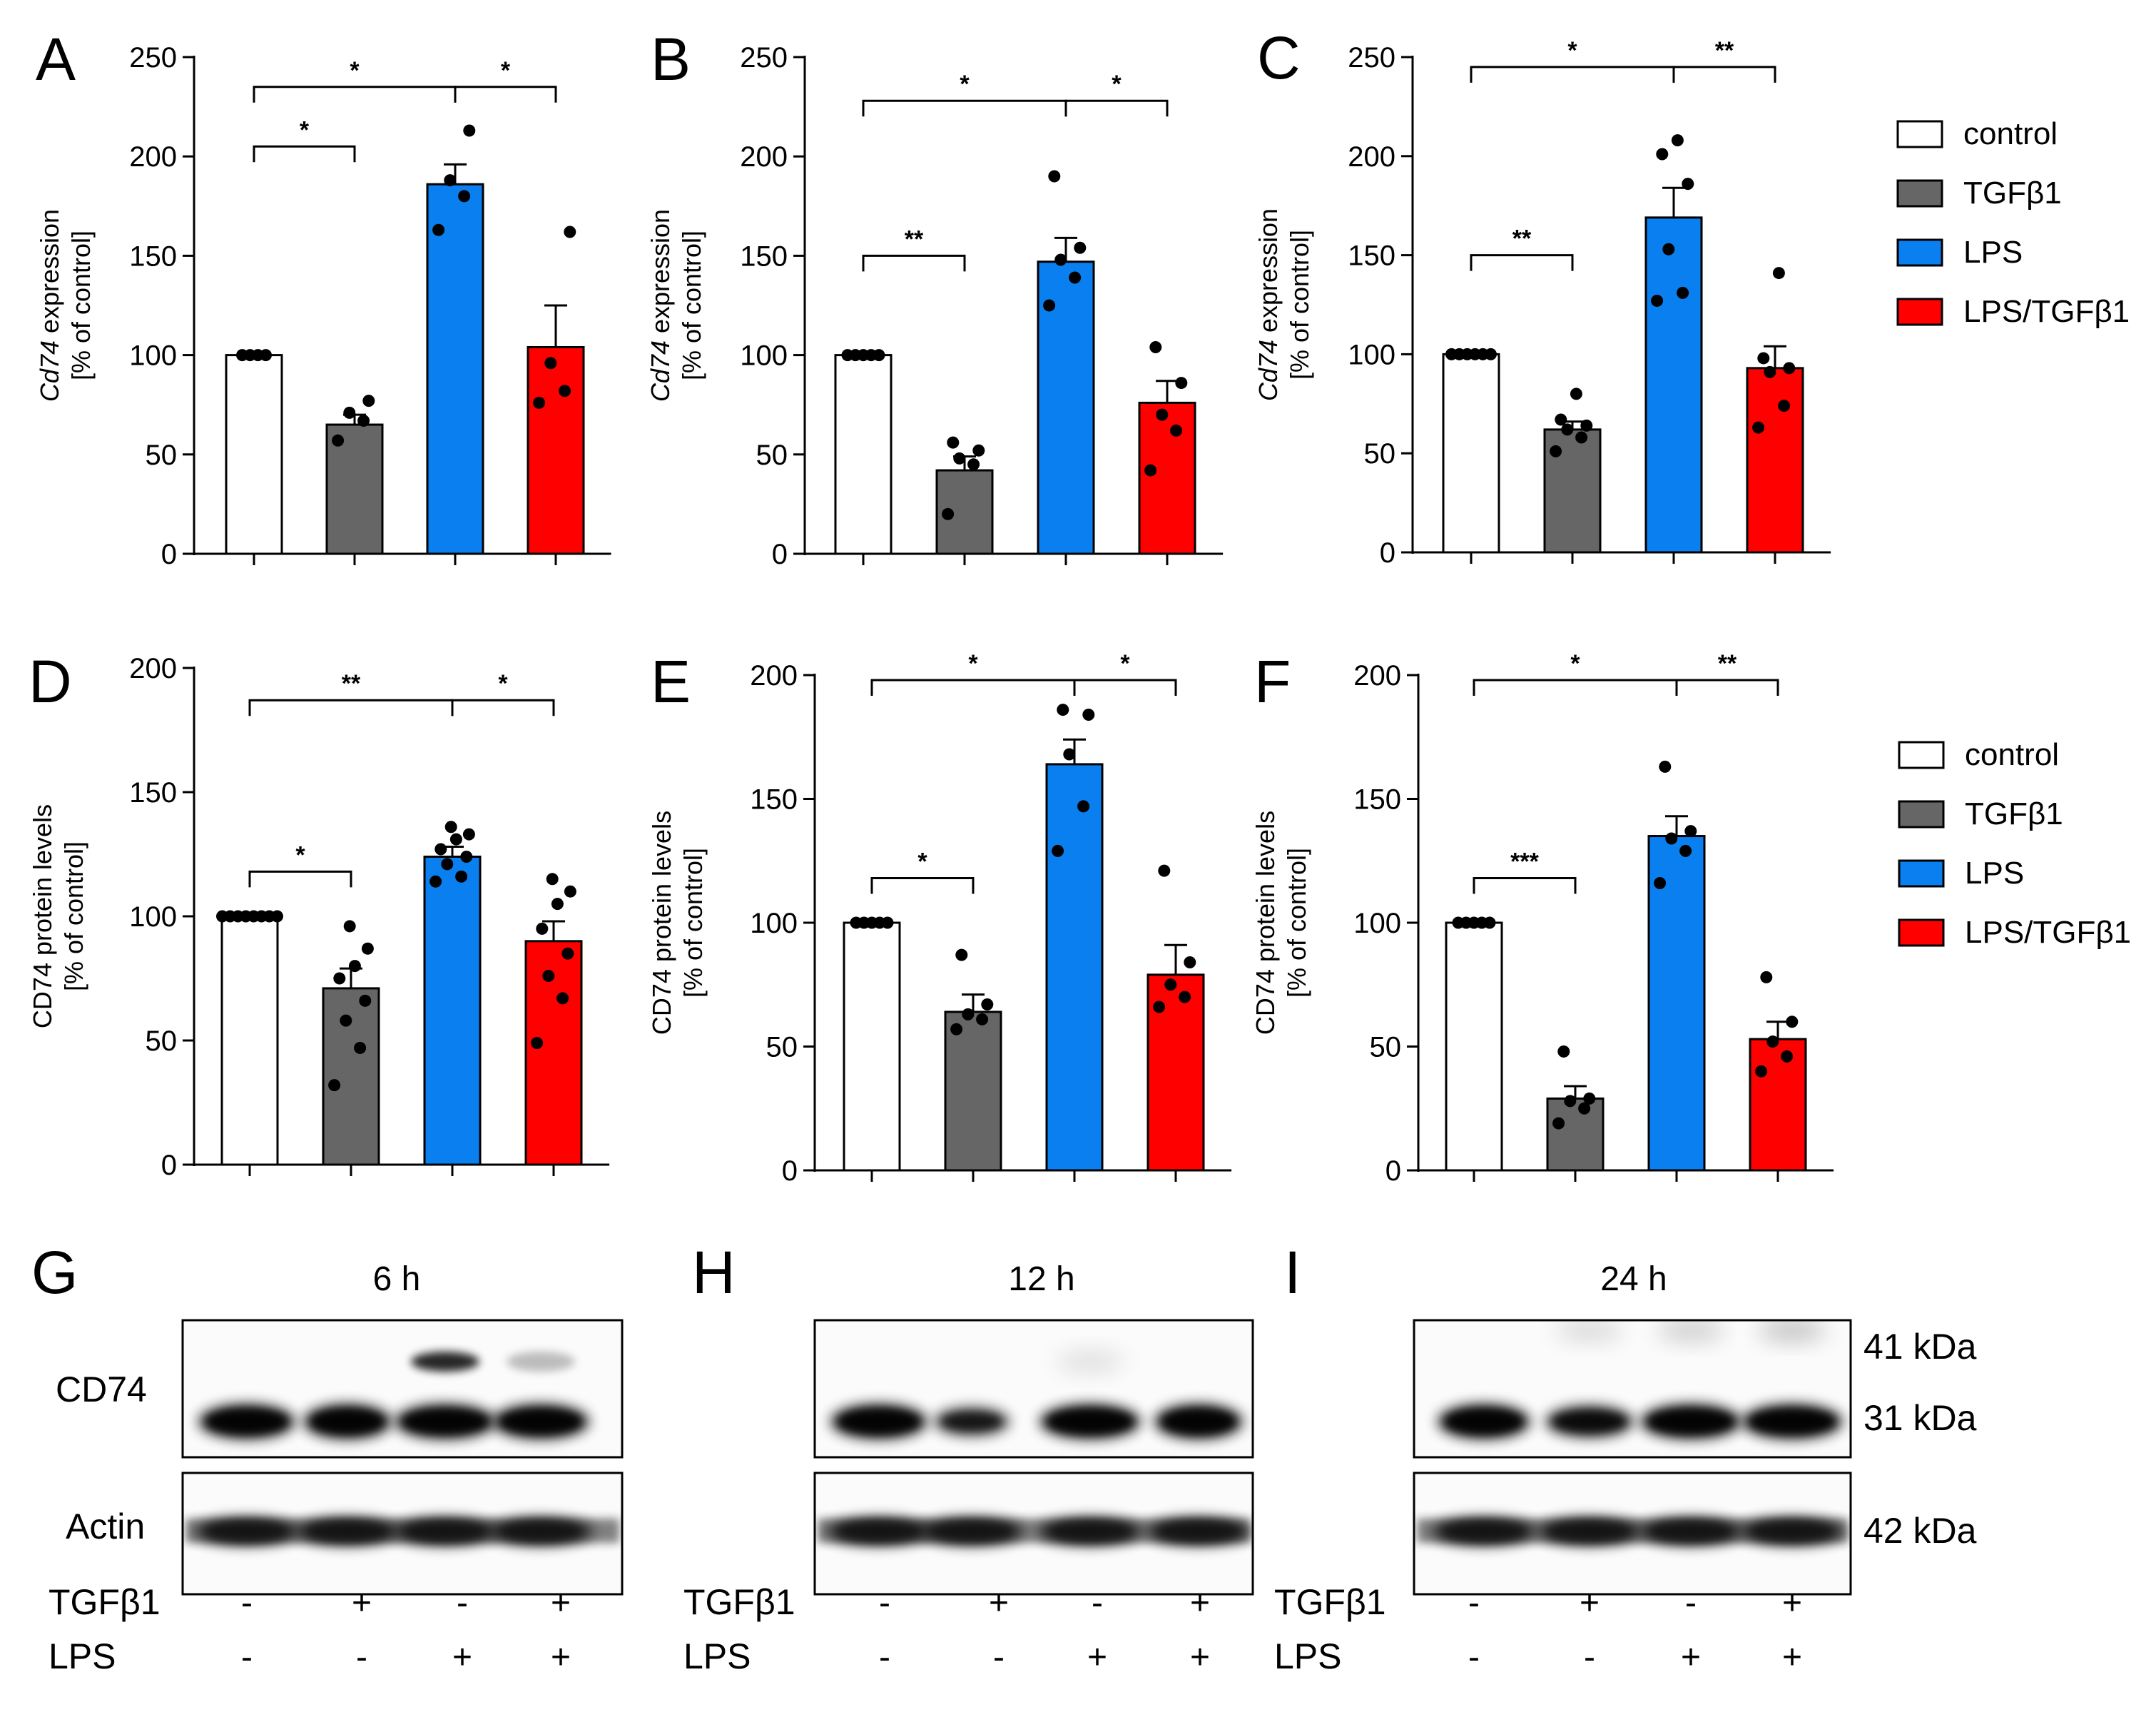  I want to click on band-actin-smear, so click(1034, 1531).